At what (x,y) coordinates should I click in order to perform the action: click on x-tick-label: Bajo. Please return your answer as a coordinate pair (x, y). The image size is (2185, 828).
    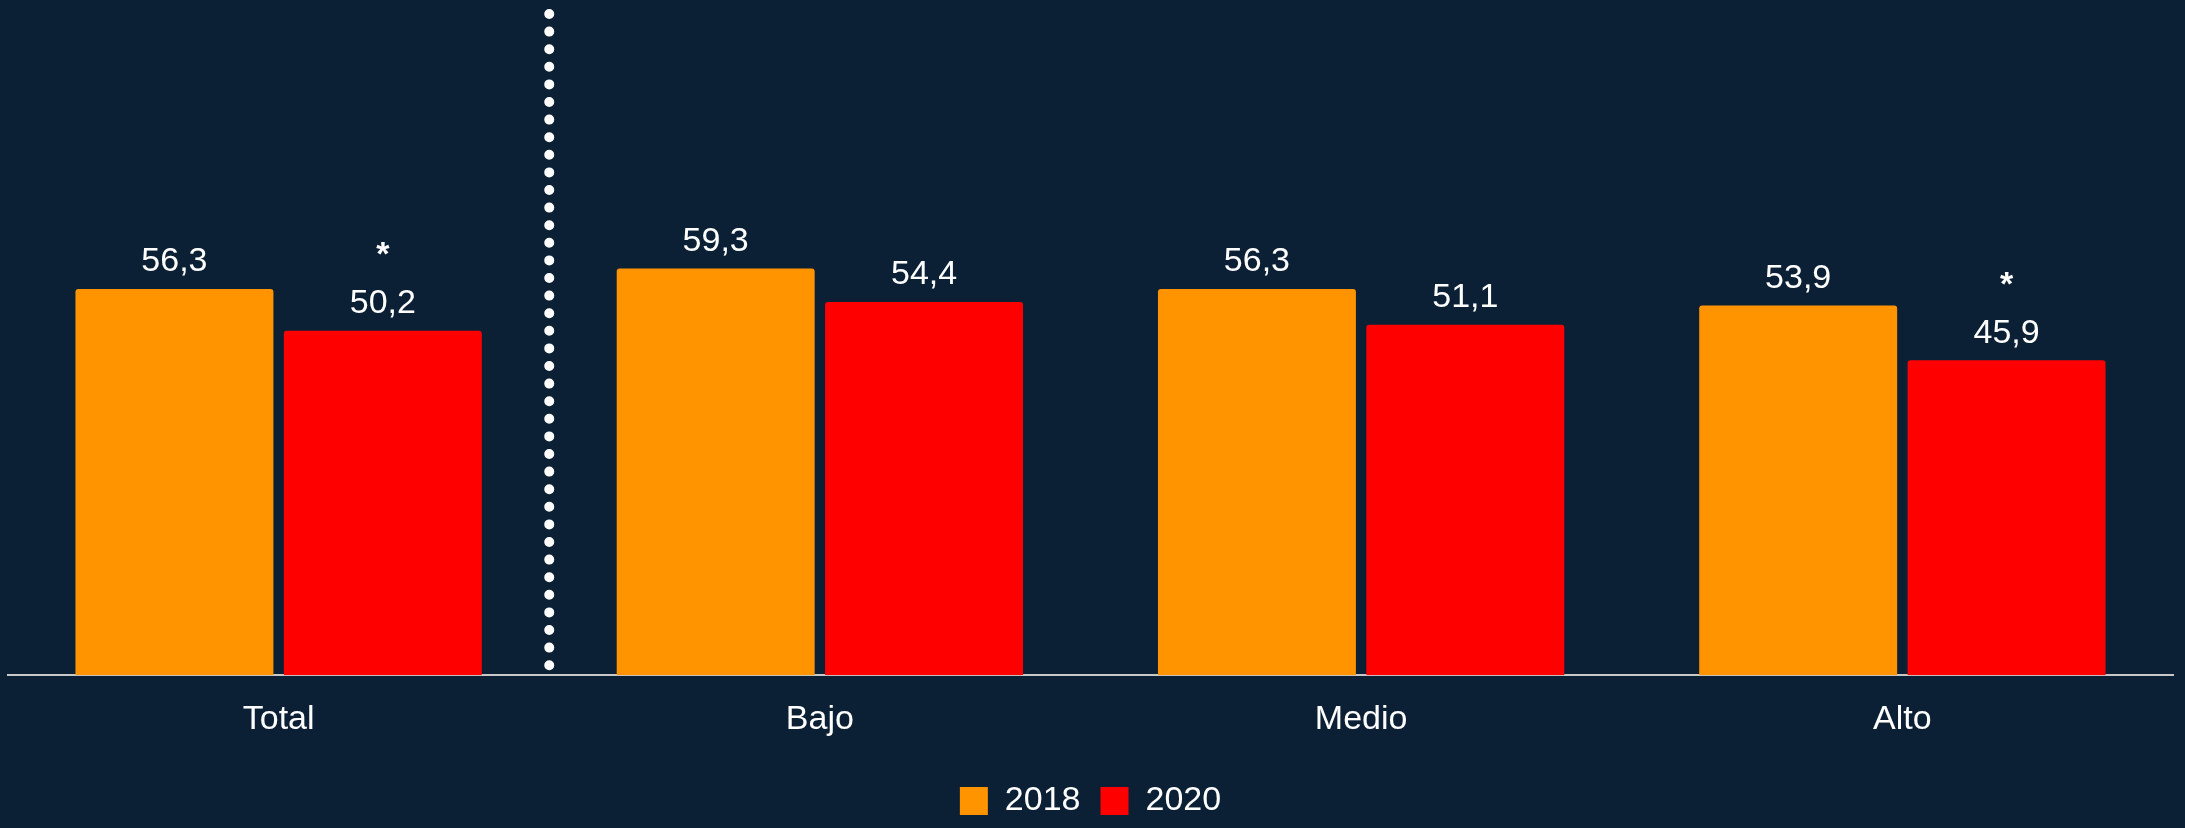
    Looking at the image, I should click on (819, 716).